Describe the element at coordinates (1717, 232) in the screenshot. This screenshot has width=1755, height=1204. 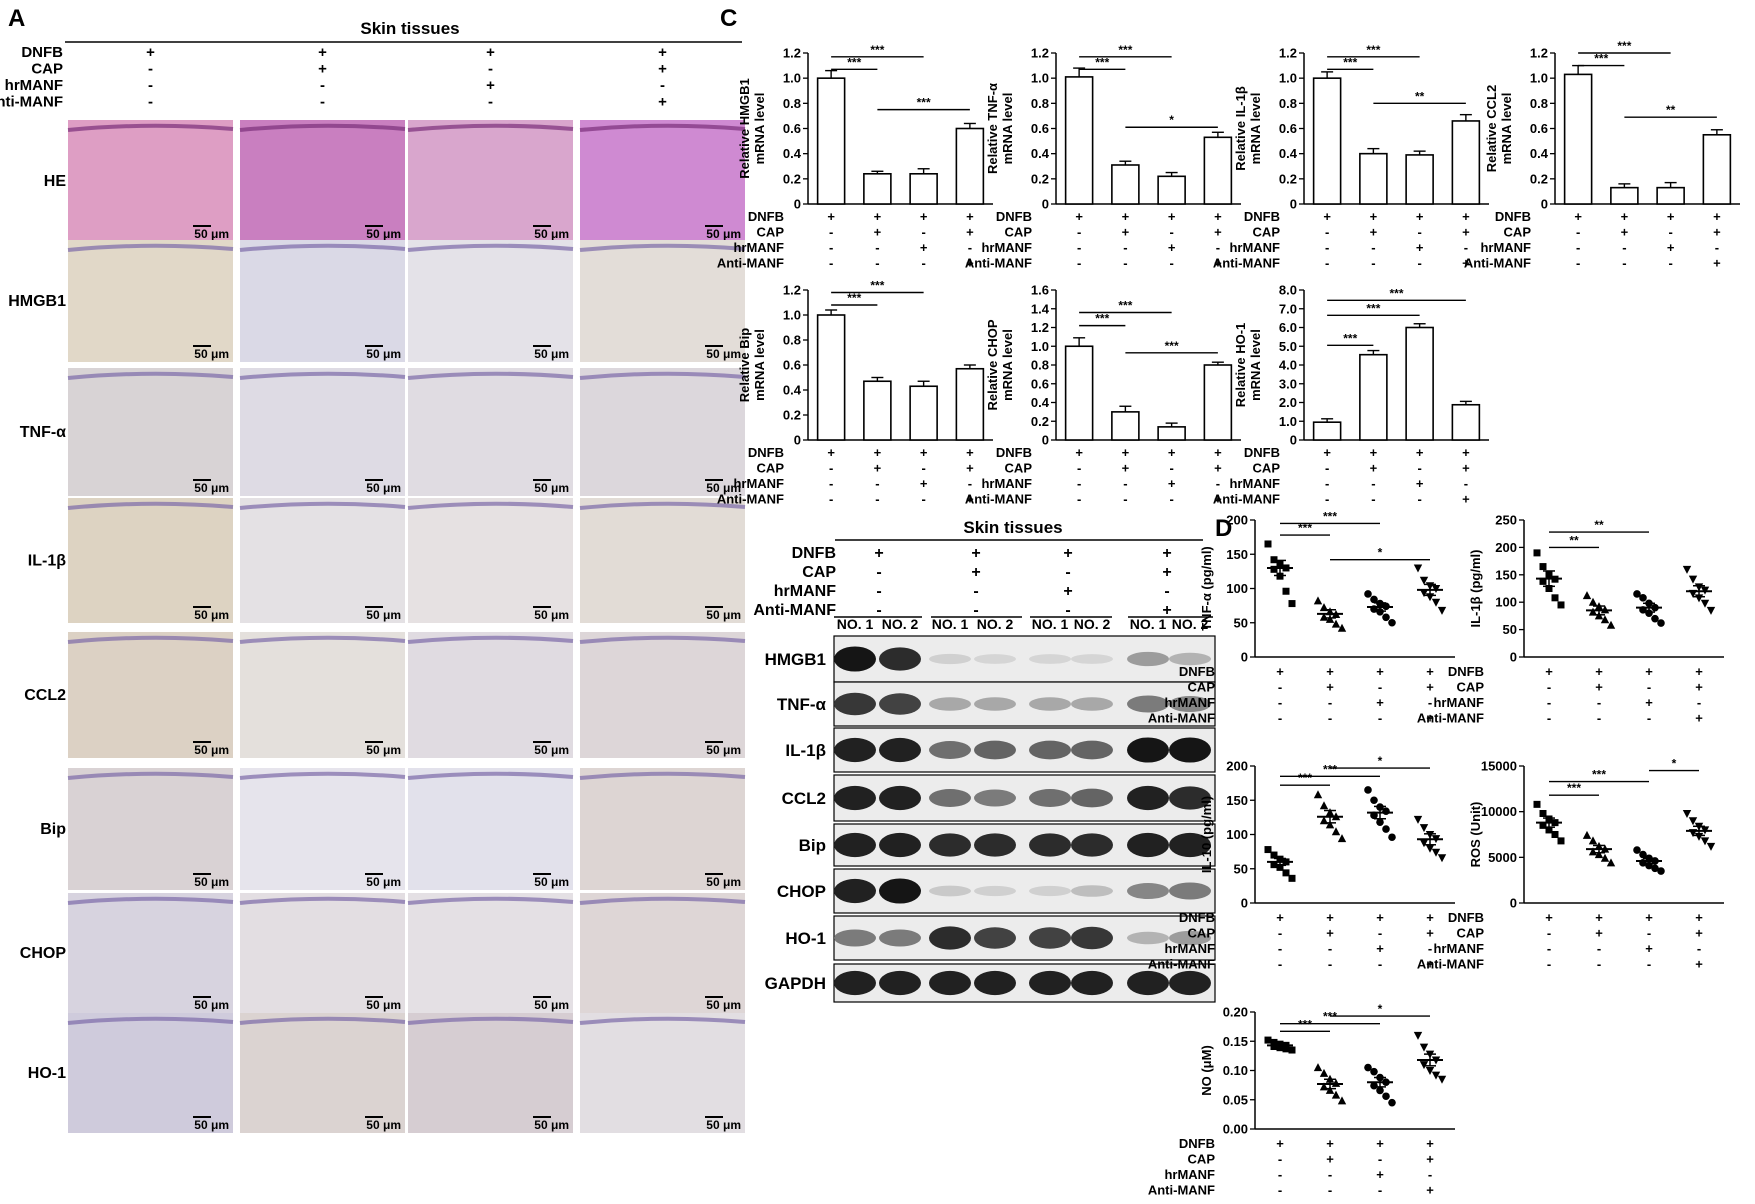
I see `panel-c-chart-4-treatment-mark-cap-4: +` at that location.